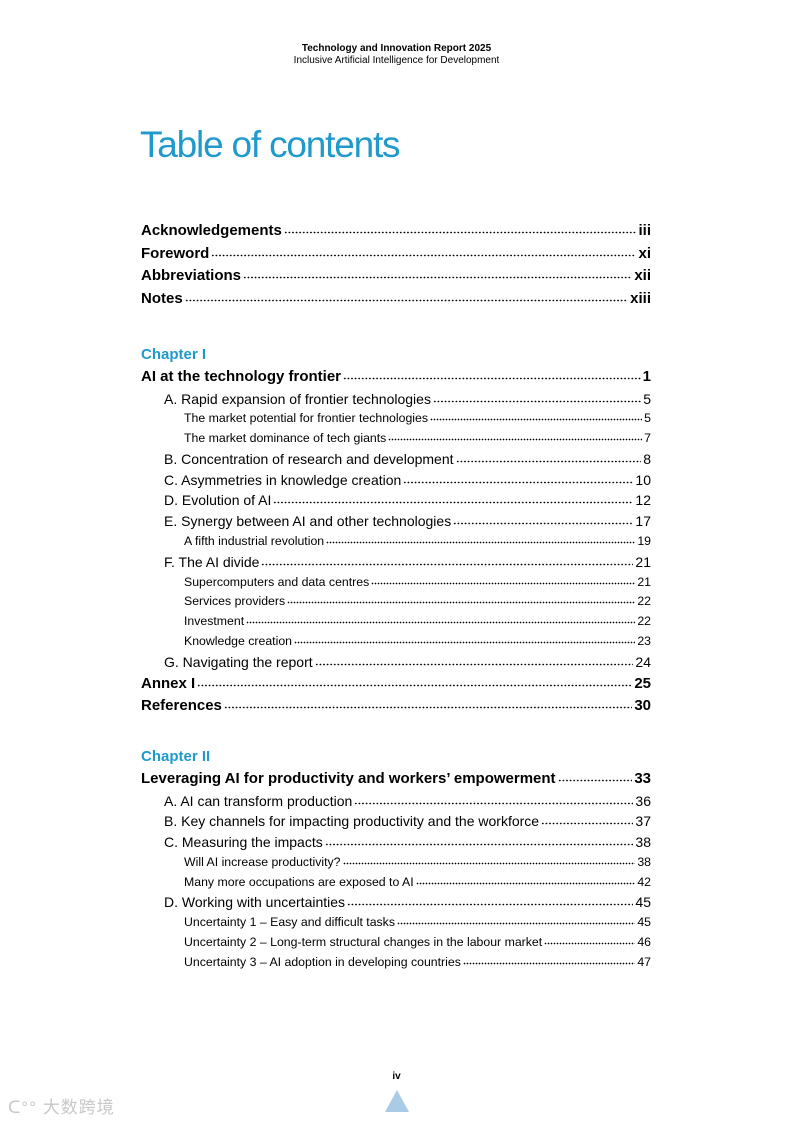 The width and height of the screenshot is (793, 1121). I want to click on toc-entry: Will AI increase productivity? 38, so click(396, 862).